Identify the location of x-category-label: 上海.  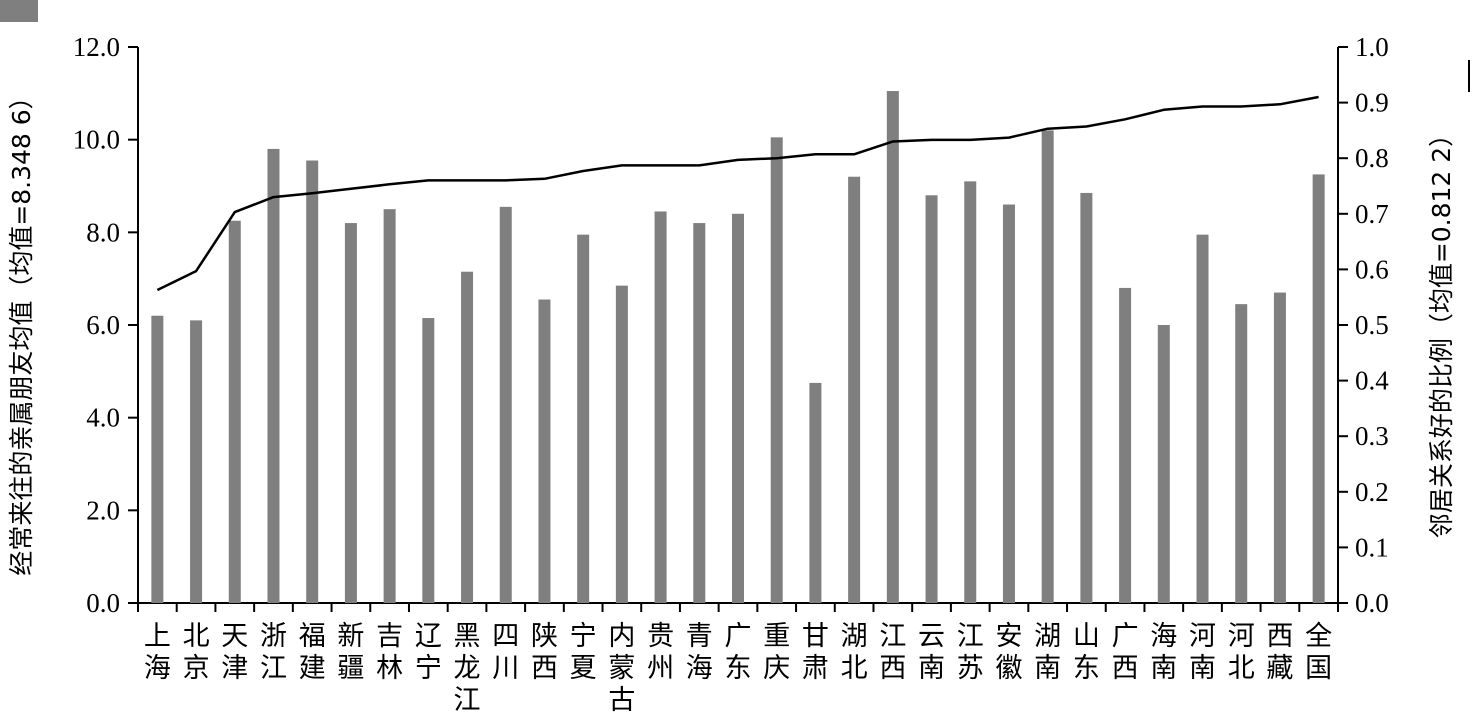
(157, 652).